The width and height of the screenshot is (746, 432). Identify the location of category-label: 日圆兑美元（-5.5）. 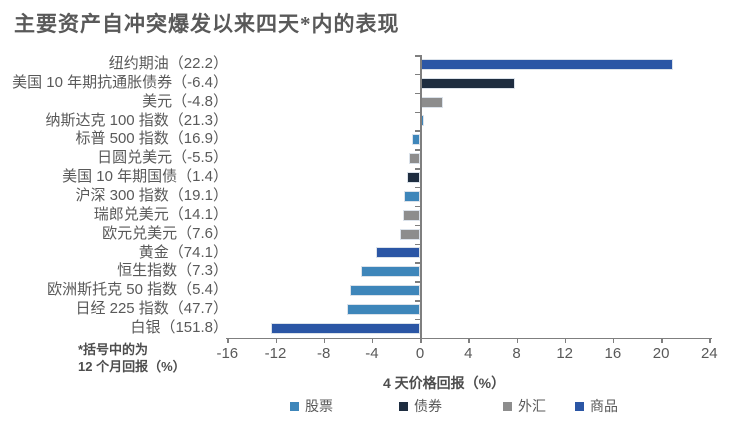
(162, 158).